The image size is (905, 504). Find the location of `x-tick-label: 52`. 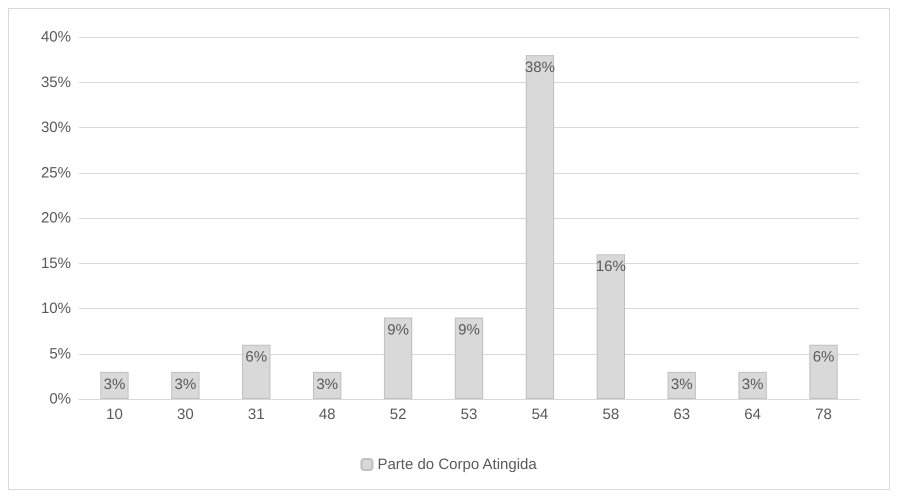

x-tick-label: 52 is located at coordinates (398, 414).